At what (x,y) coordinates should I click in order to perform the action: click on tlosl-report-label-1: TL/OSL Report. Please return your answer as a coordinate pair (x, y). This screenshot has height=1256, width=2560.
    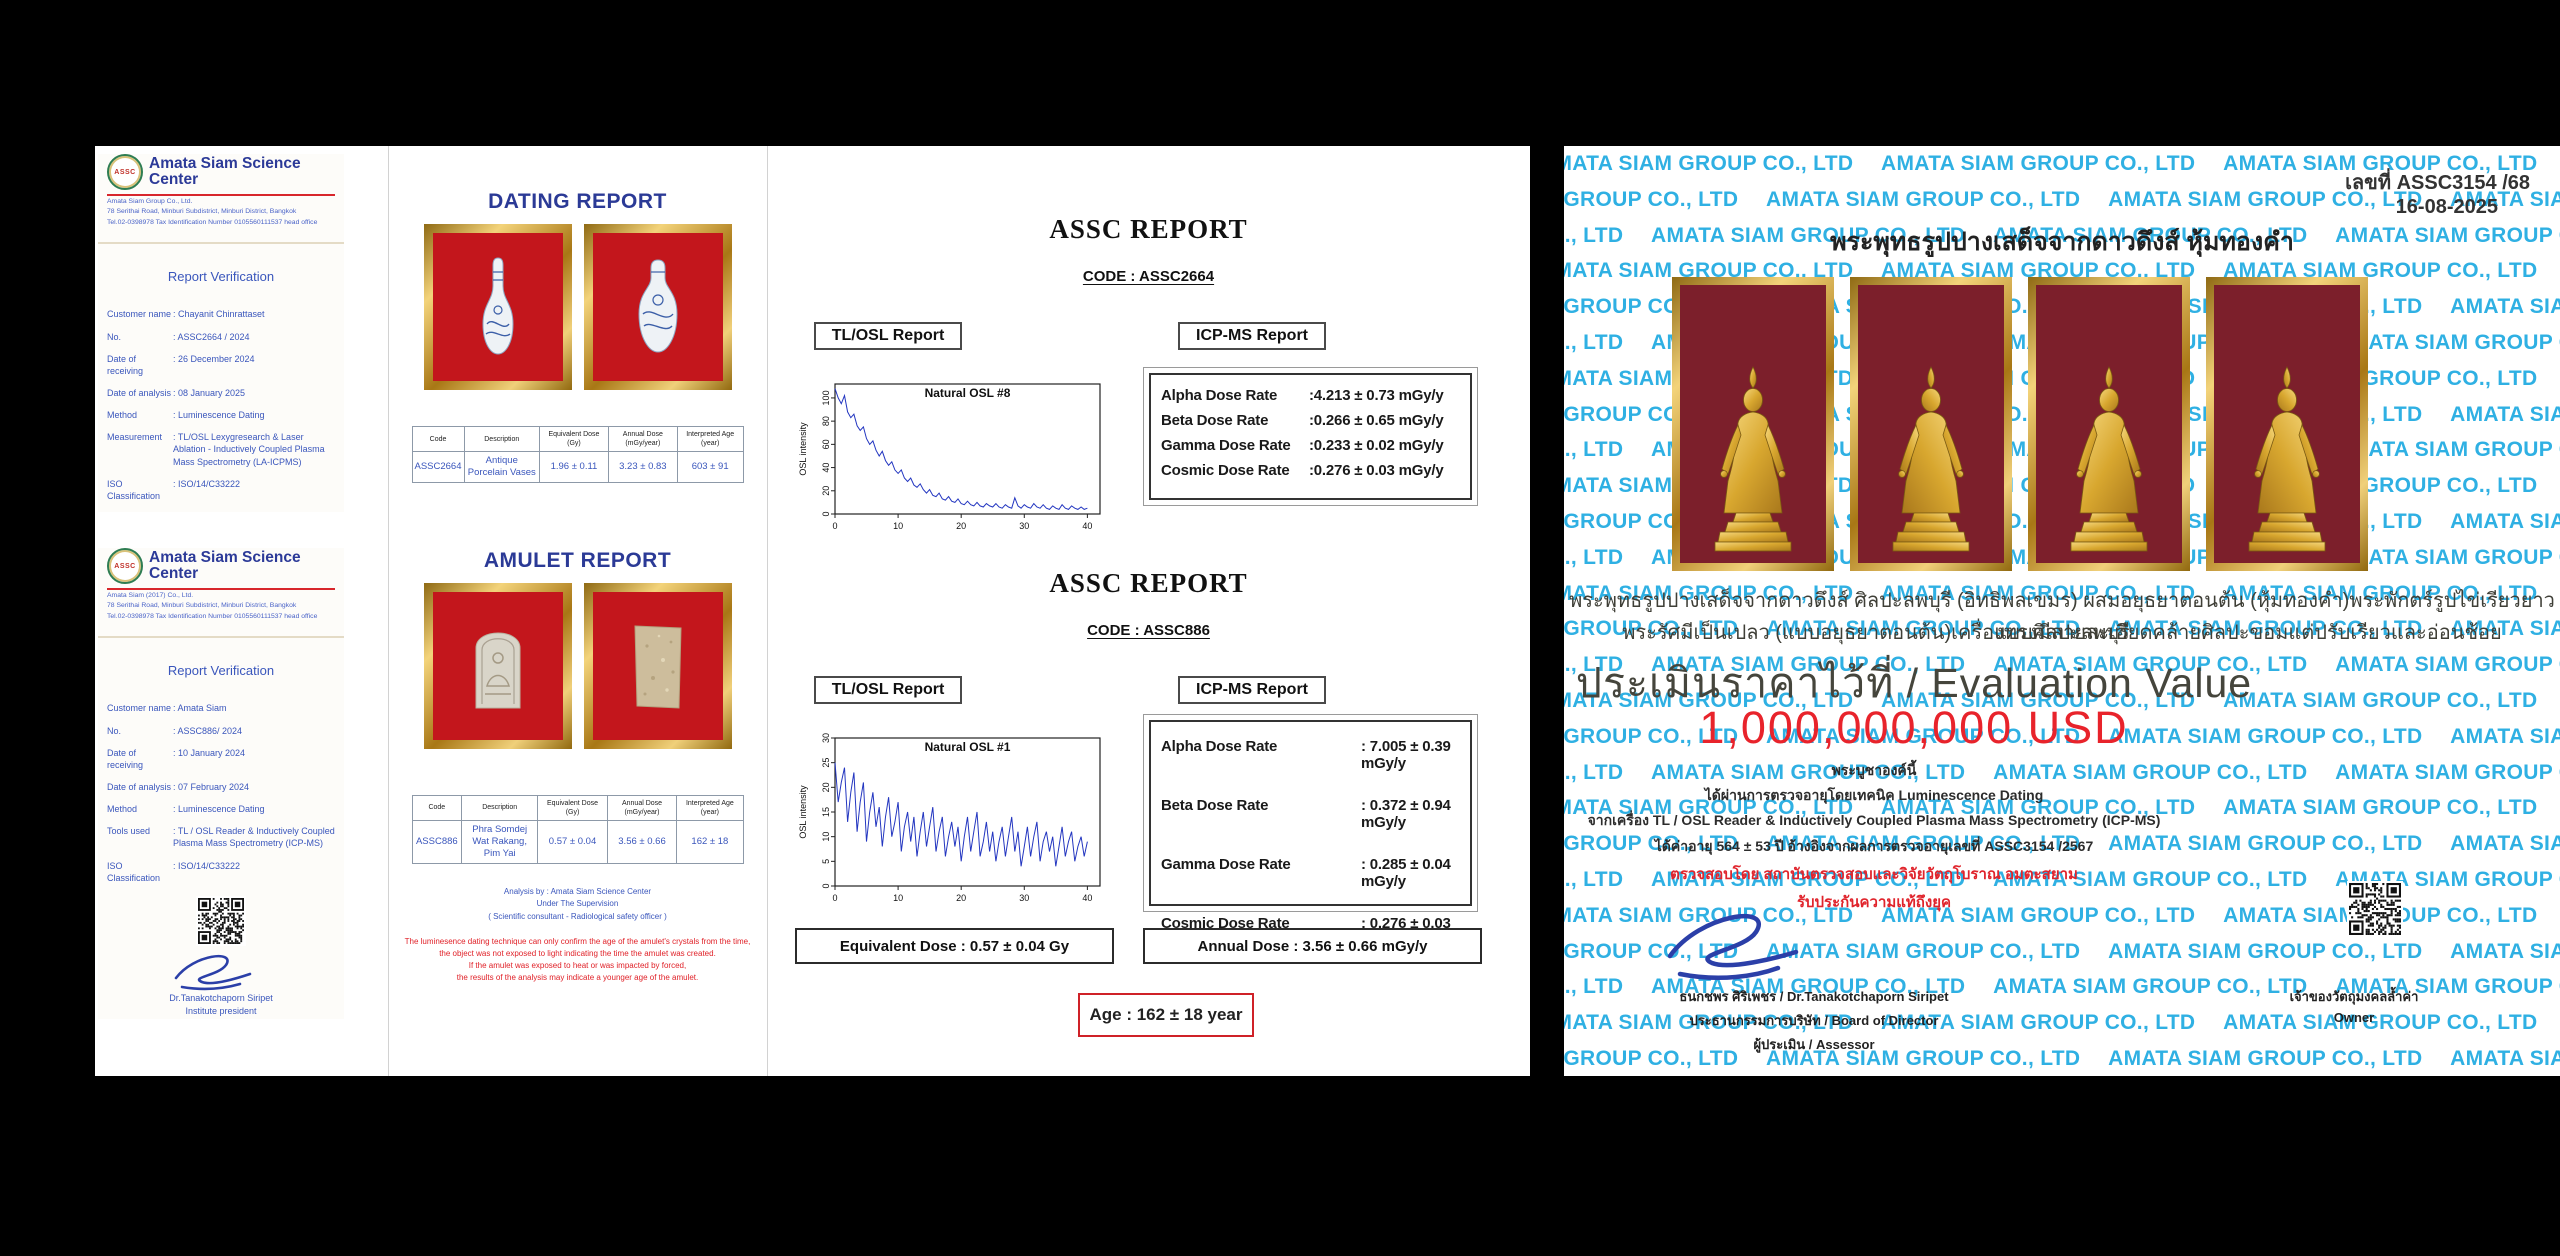
    Looking at the image, I should click on (888, 336).